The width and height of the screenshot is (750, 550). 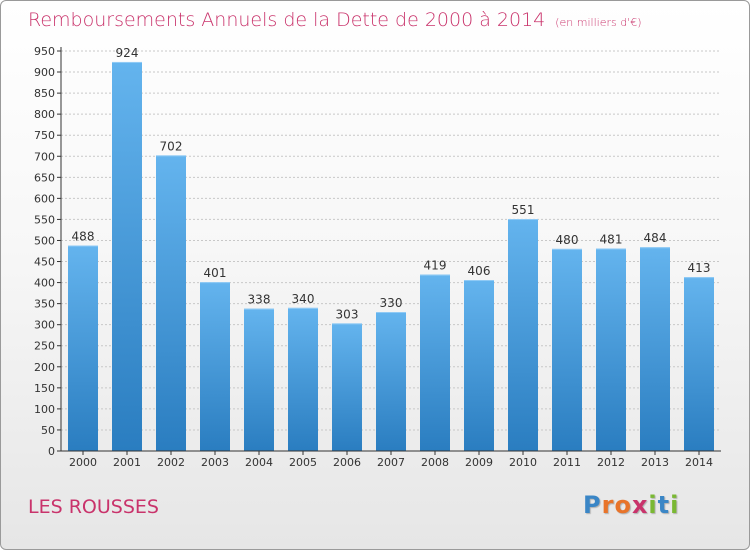 What do you see at coordinates (611, 239) in the screenshot?
I see `data-label: 481` at bounding box center [611, 239].